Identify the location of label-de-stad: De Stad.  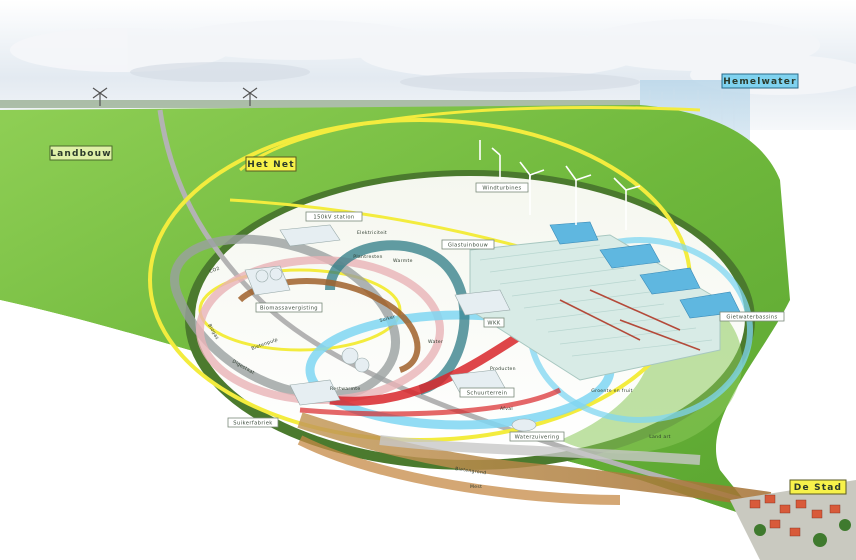
(818, 487).